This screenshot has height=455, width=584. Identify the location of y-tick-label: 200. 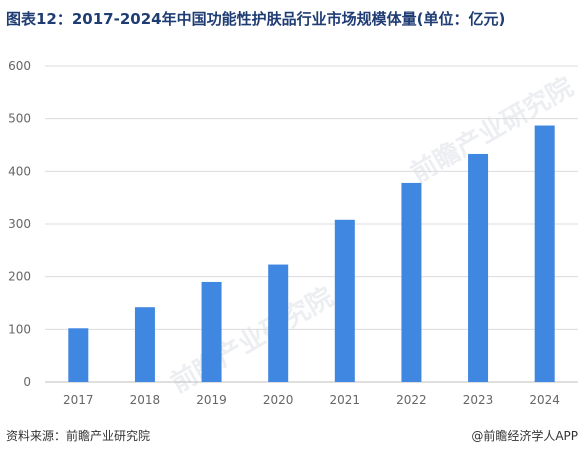
(19, 277).